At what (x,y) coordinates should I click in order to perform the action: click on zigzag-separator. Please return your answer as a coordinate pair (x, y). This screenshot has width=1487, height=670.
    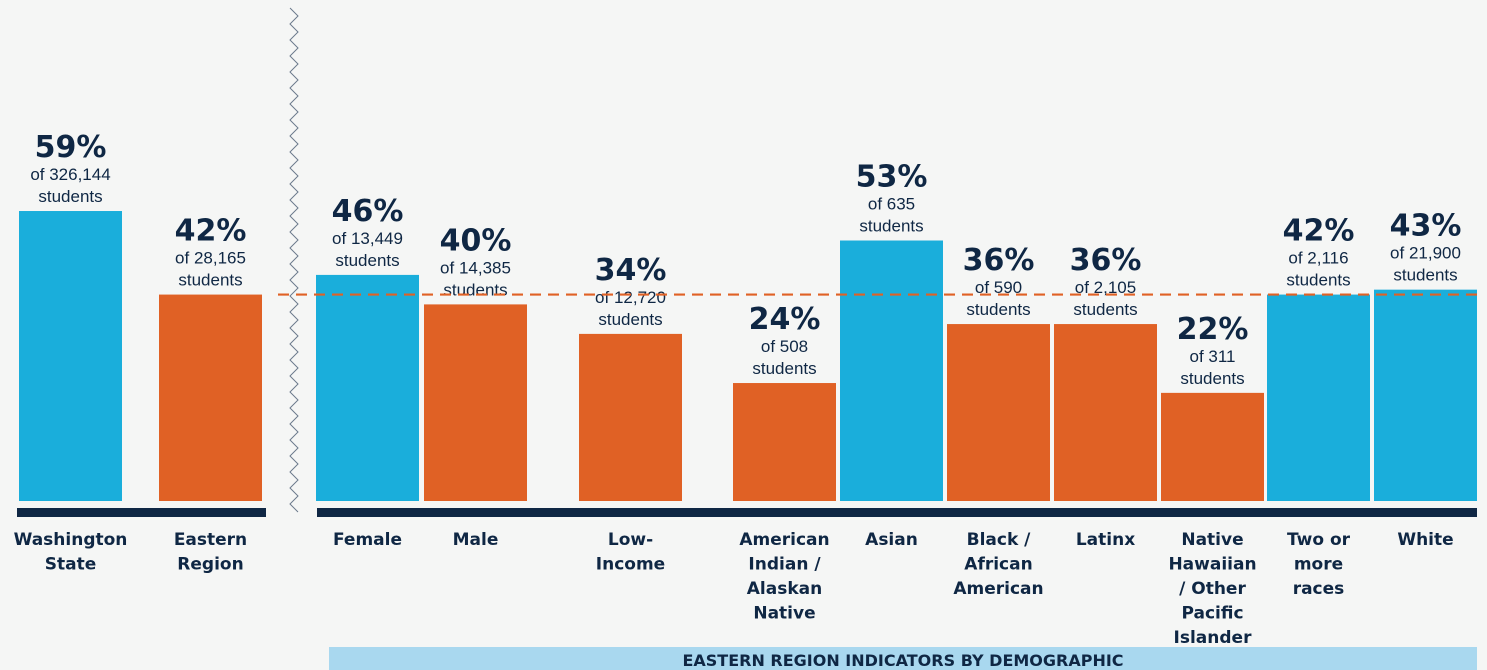
    Looking at the image, I should click on (294, 260).